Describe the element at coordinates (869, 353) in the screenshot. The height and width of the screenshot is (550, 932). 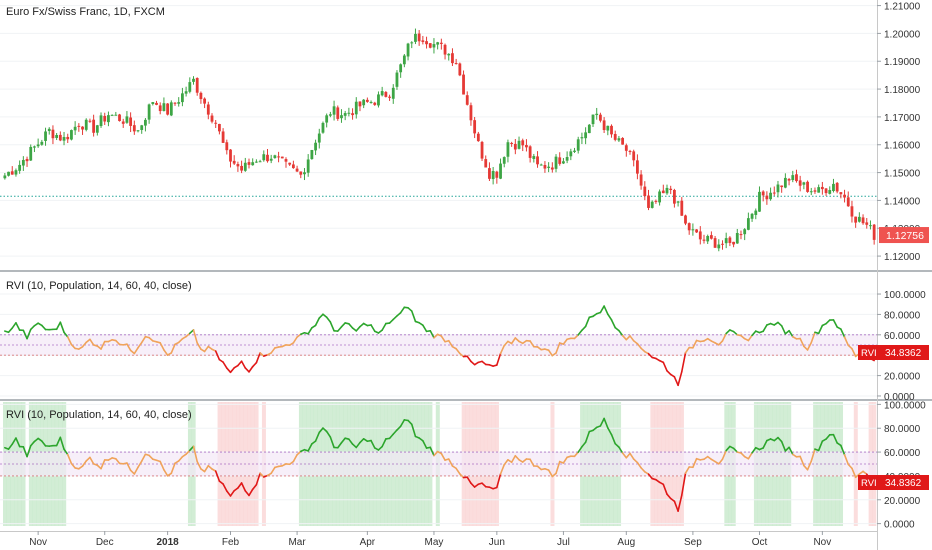
I see `rvi-tag-label: RVI` at that location.